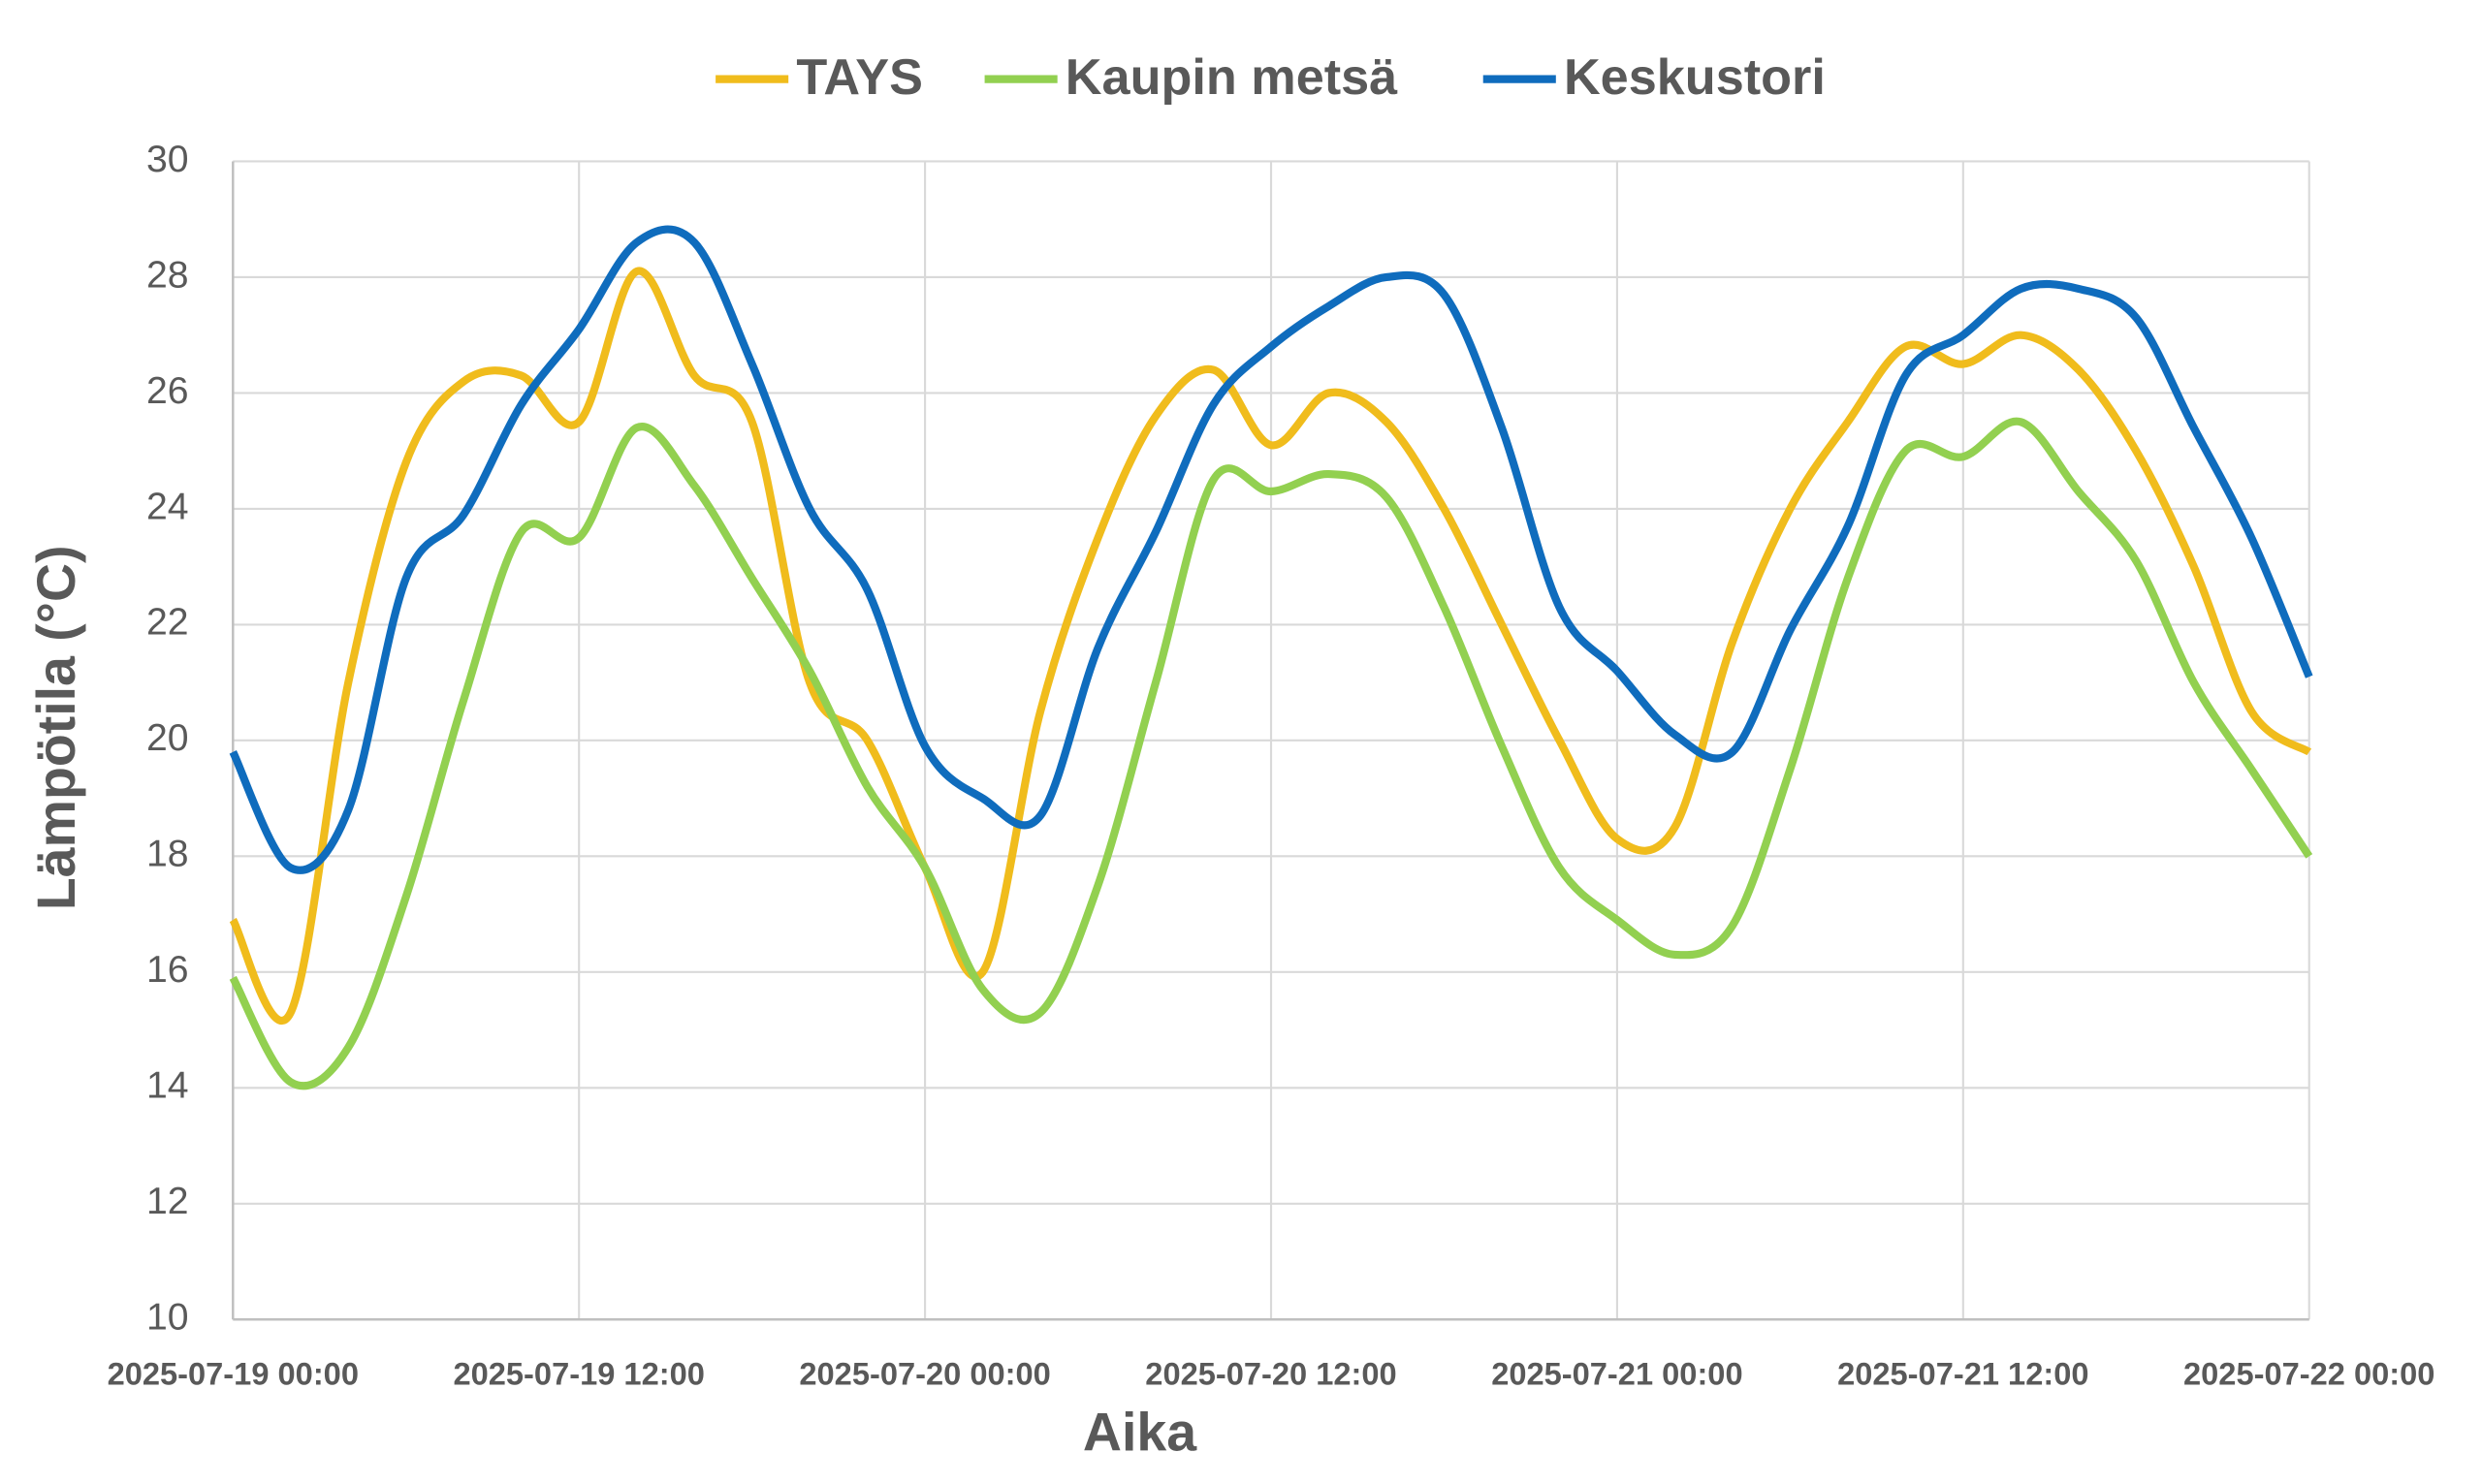 This screenshot has height=1484, width=2482. What do you see at coordinates (1232, 78) in the screenshot?
I see `legend-label: Kaupin metsä` at bounding box center [1232, 78].